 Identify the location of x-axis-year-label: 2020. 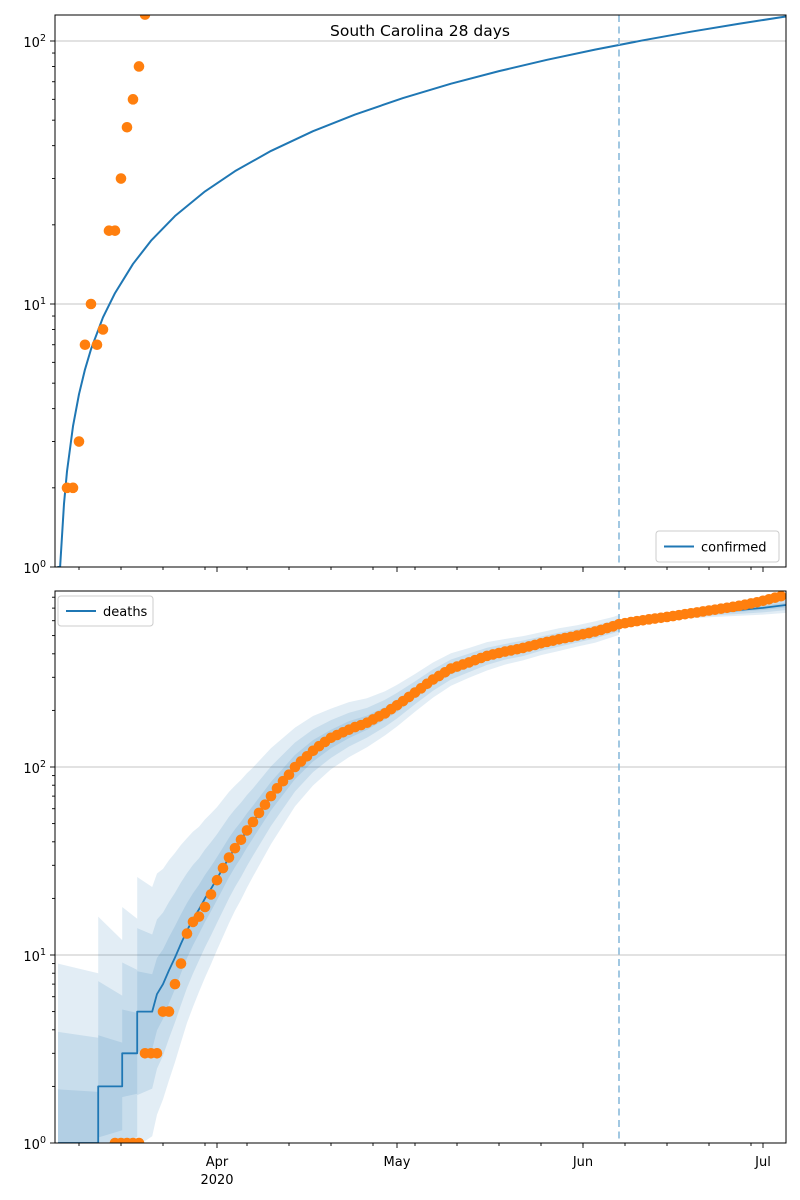
(216, 1180).